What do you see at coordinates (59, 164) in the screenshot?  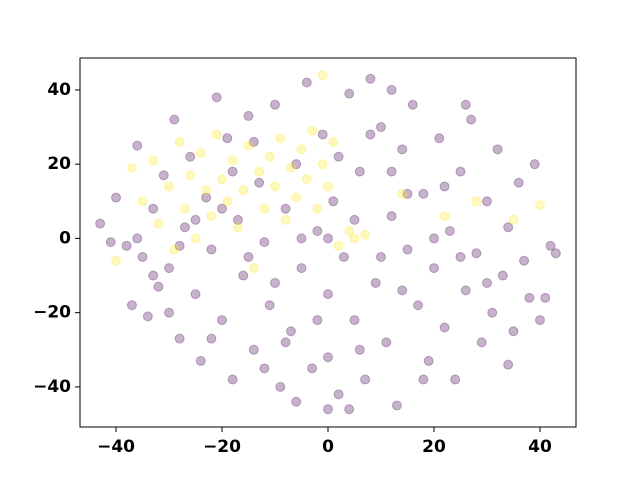 I see `y-tick-label: 20` at bounding box center [59, 164].